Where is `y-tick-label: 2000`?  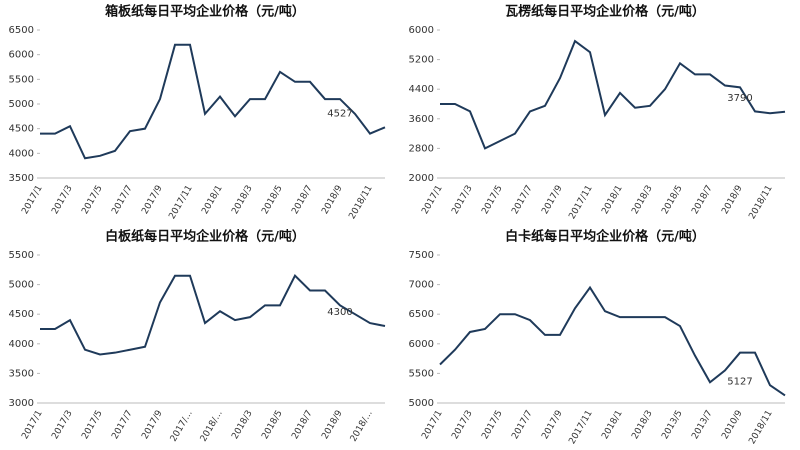 y-tick-label: 2000 is located at coordinates (421, 178).